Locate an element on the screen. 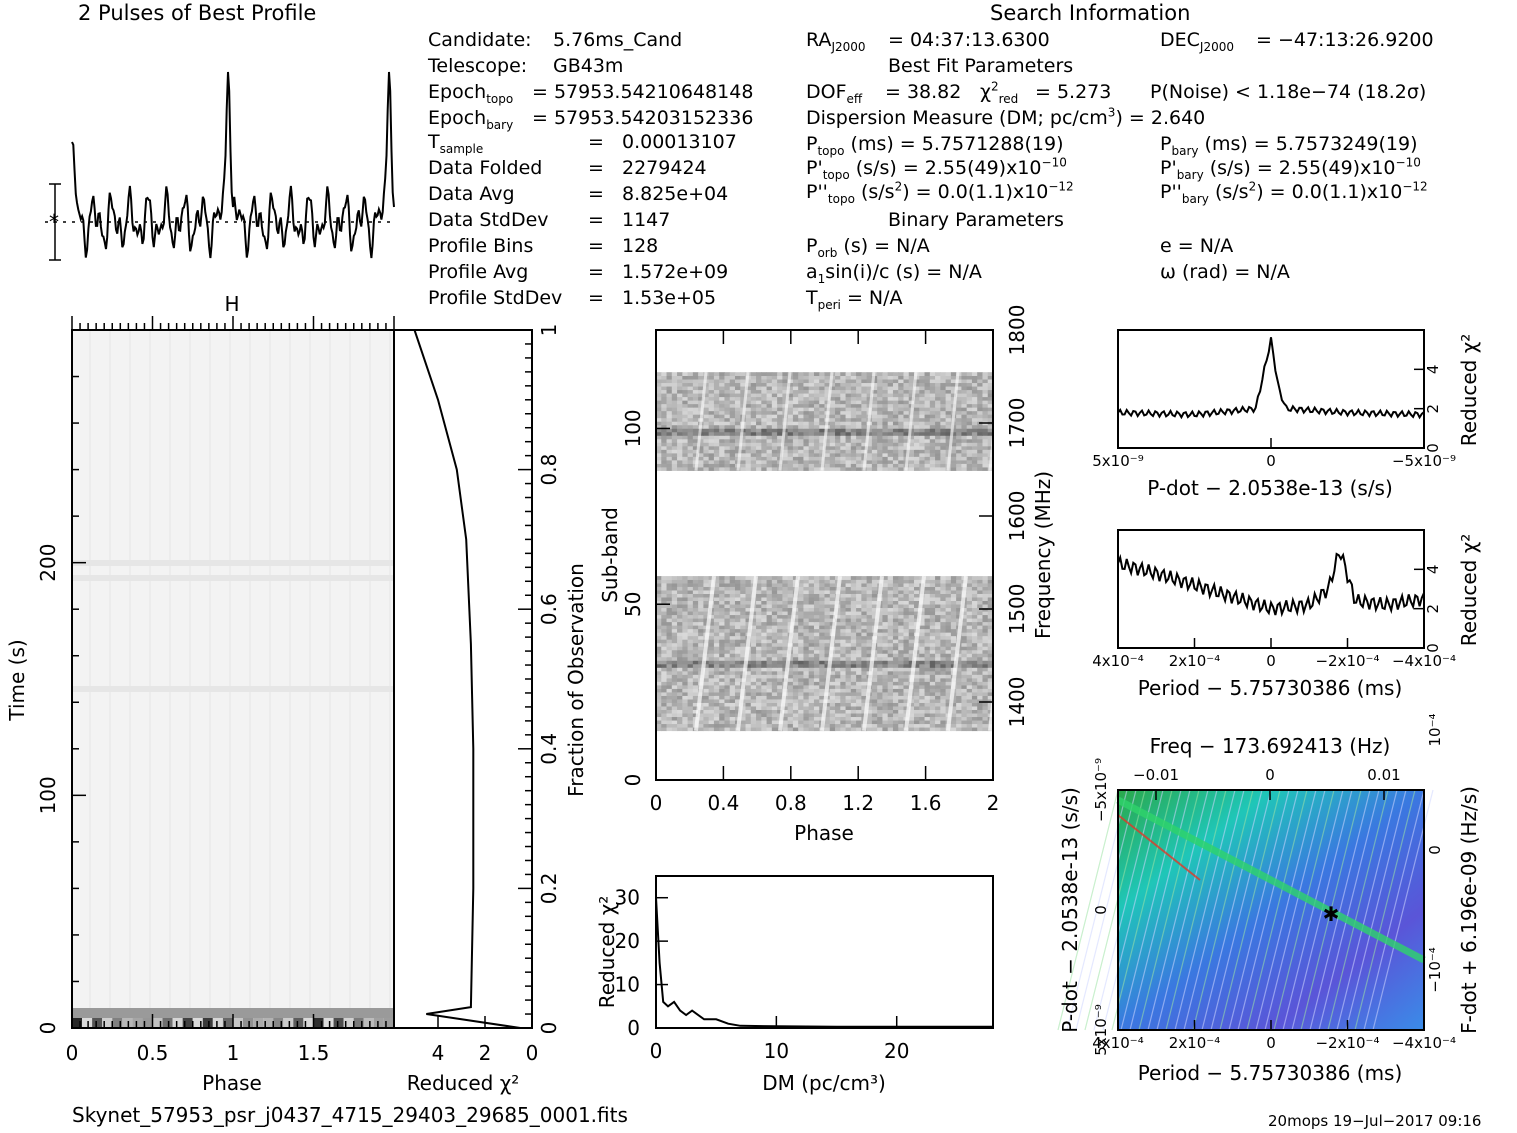  ppdot-streak is located at coordinates (1106, 910).